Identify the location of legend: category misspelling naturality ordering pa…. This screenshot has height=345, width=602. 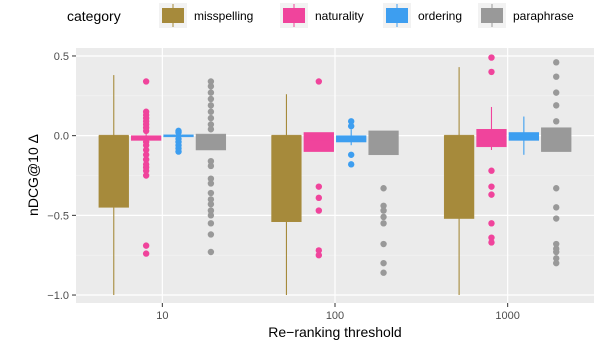
(320, 15).